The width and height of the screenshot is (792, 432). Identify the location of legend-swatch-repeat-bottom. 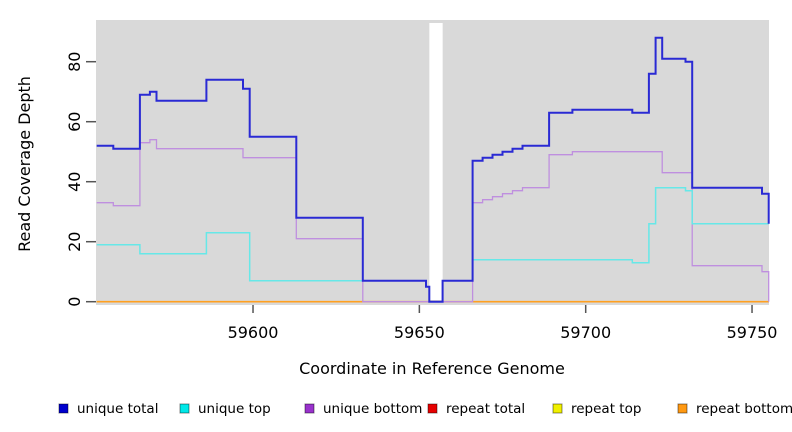
(682, 408).